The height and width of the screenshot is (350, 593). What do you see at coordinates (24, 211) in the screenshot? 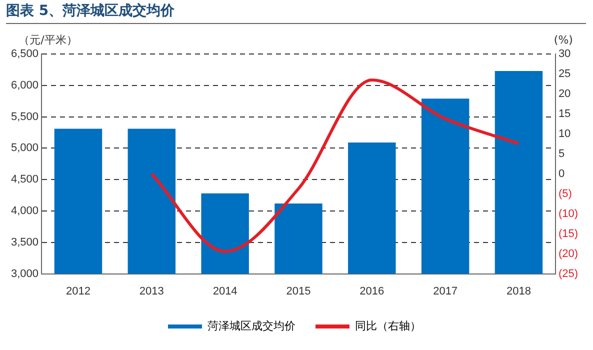
I see `y-tick-label: 4,000` at bounding box center [24, 211].